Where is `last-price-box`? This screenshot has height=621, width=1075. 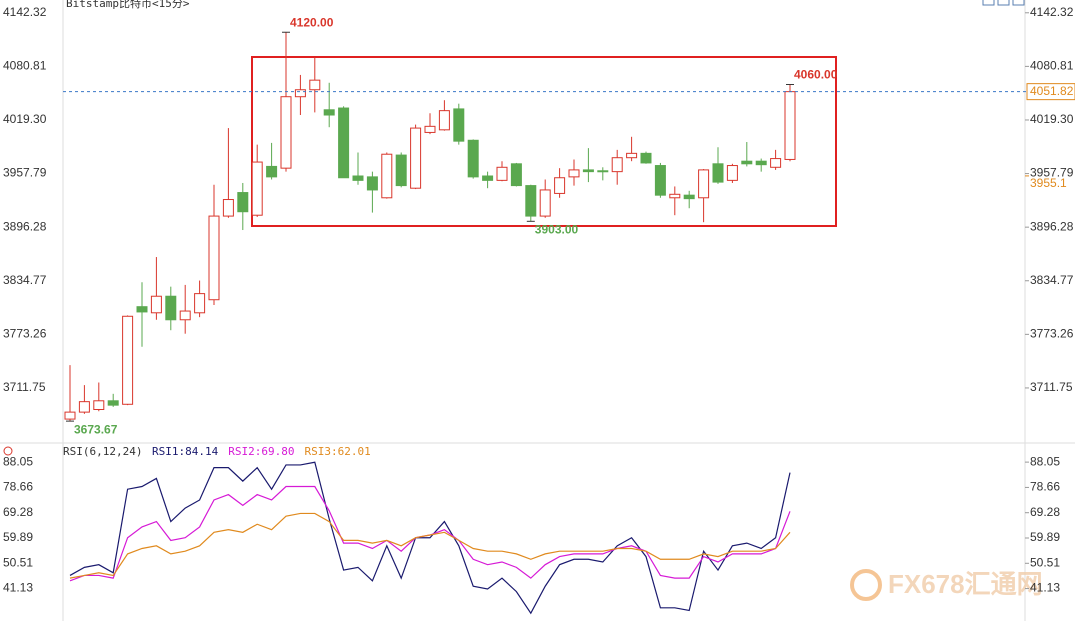 last-price-box is located at coordinates (1050, 92).